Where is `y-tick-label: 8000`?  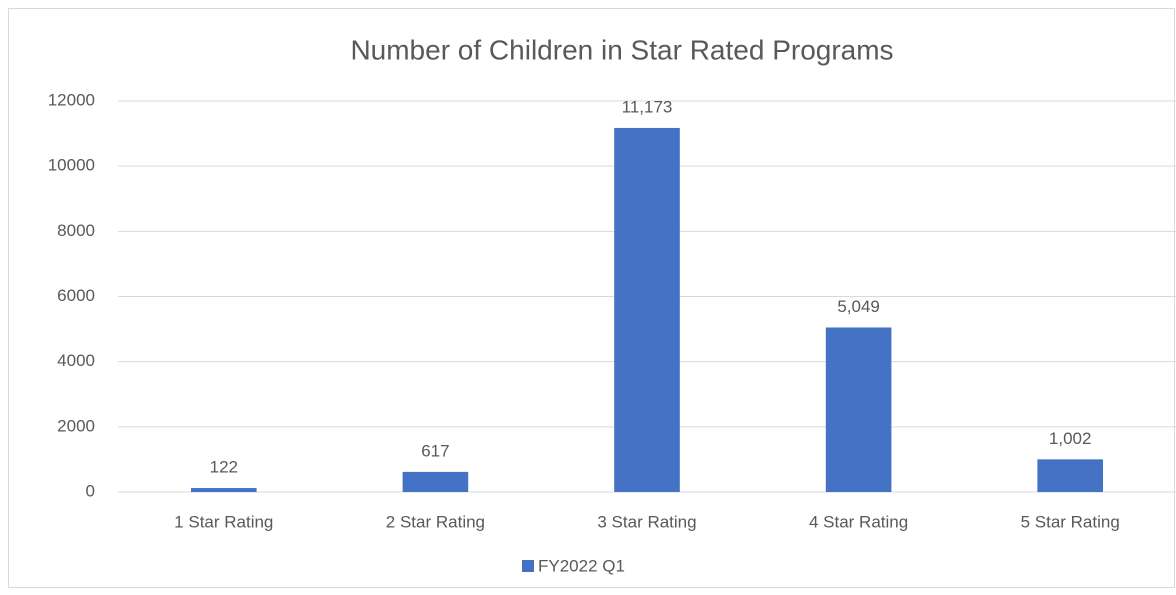 y-tick-label: 8000 is located at coordinates (76, 230).